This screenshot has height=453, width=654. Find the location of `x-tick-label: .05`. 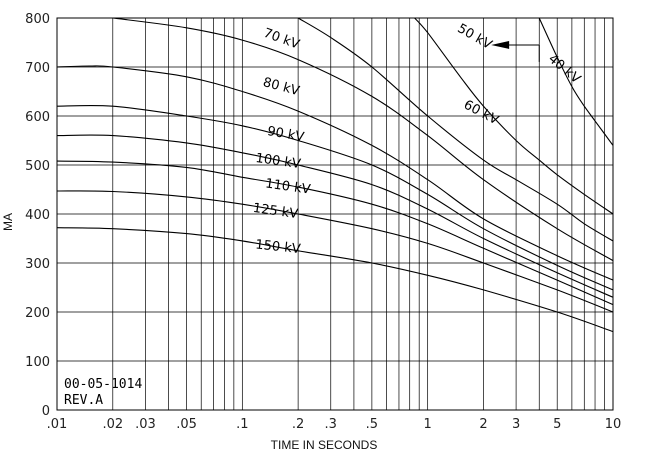

x-tick-label: .05 is located at coordinates (186, 424).